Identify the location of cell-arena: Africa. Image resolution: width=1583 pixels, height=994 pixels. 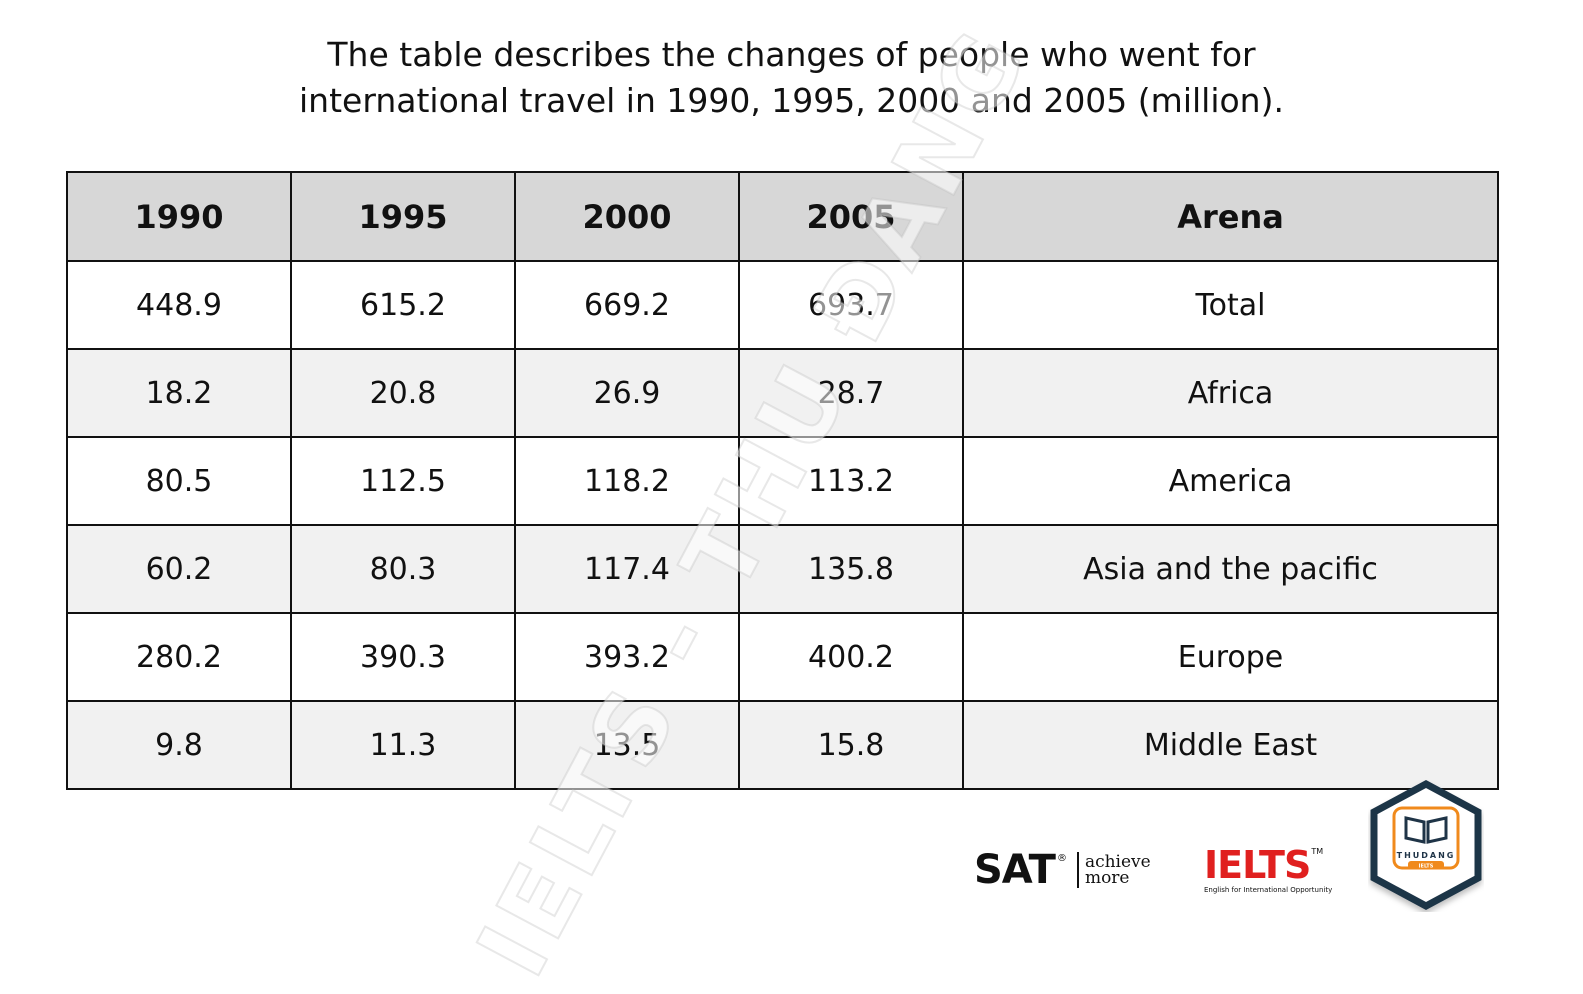
(1230, 393).